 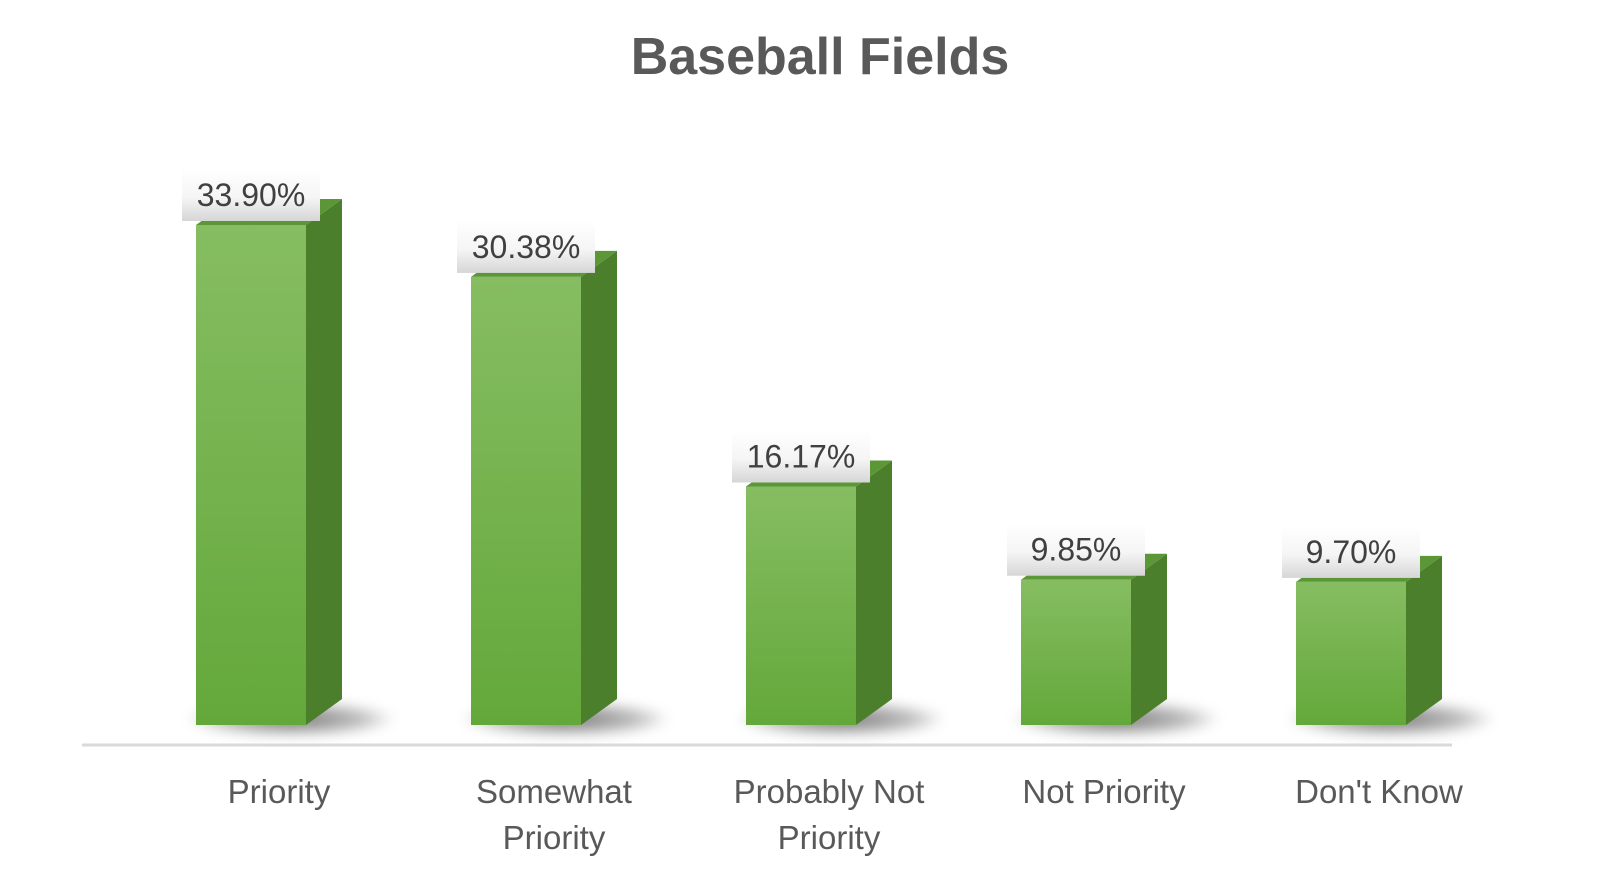 I want to click on chart-title: Baseball Fields, so click(x=820, y=57).